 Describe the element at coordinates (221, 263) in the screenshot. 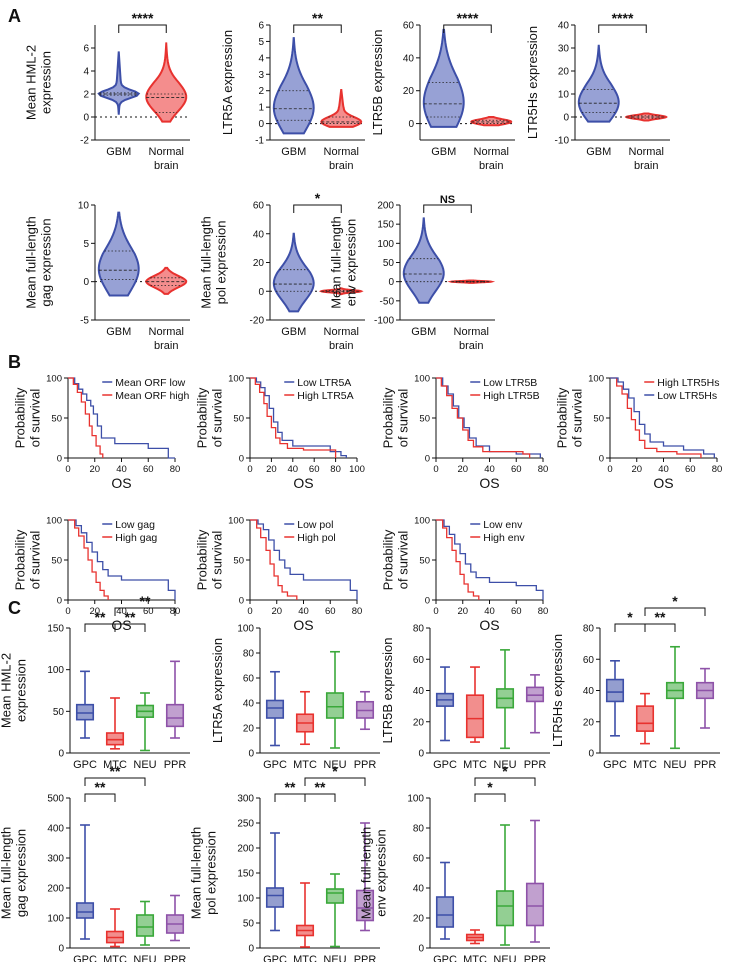

I see `y-axis-label-line: pol expression` at that location.